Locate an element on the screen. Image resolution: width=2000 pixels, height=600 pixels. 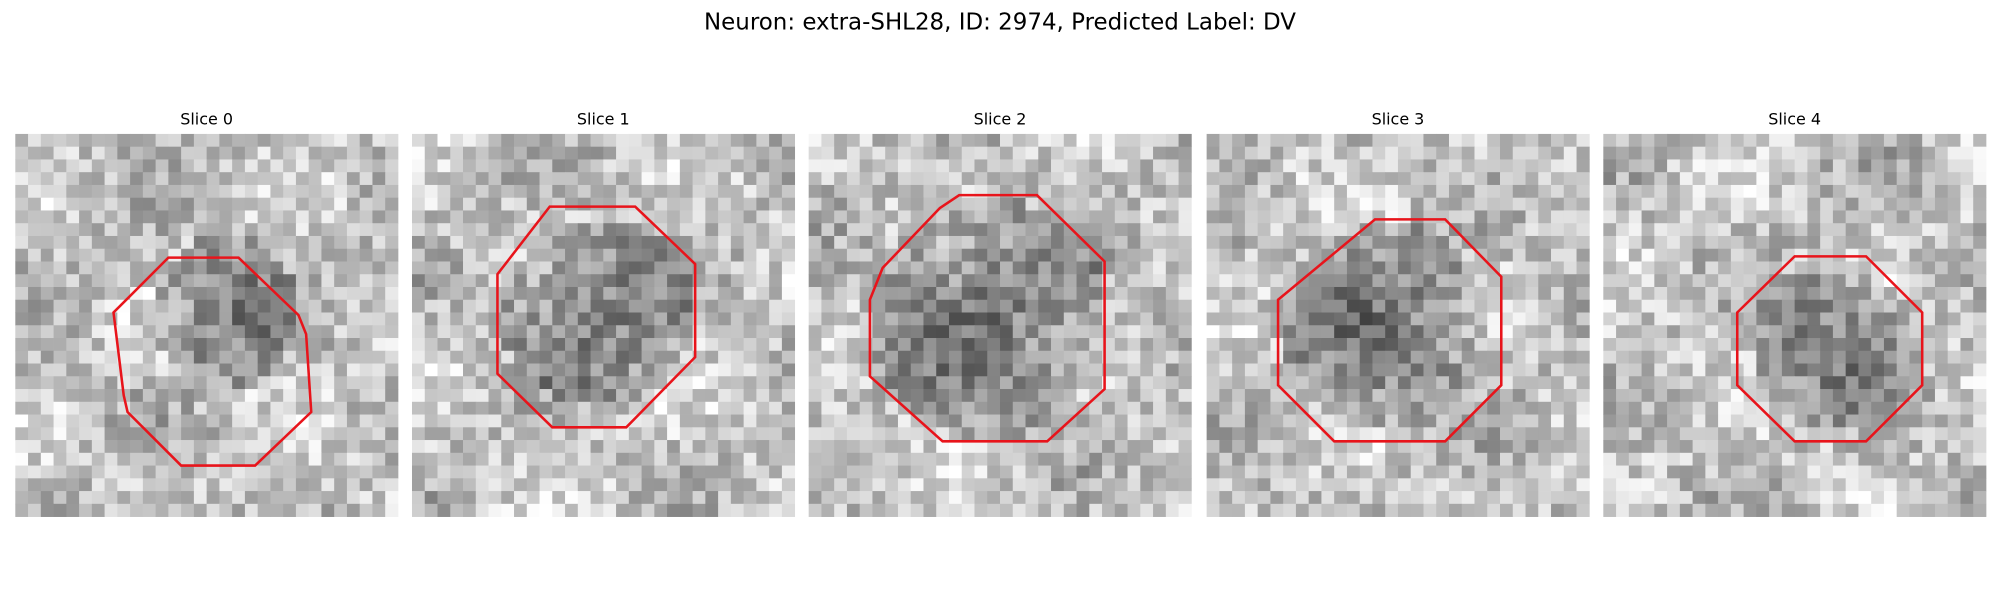
slice-image is located at coordinates (1795, 325).